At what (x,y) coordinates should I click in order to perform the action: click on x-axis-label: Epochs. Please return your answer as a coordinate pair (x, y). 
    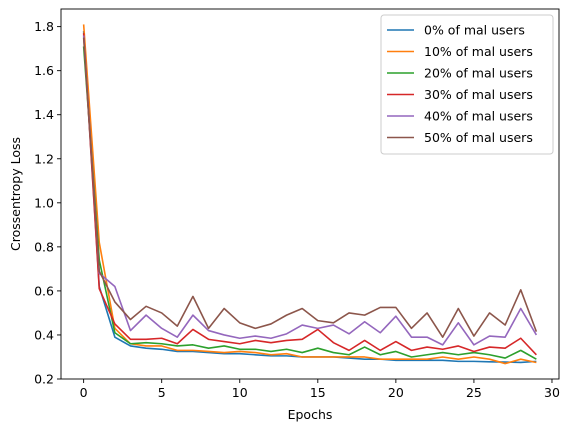
    Looking at the image, I should click on (310, 414).